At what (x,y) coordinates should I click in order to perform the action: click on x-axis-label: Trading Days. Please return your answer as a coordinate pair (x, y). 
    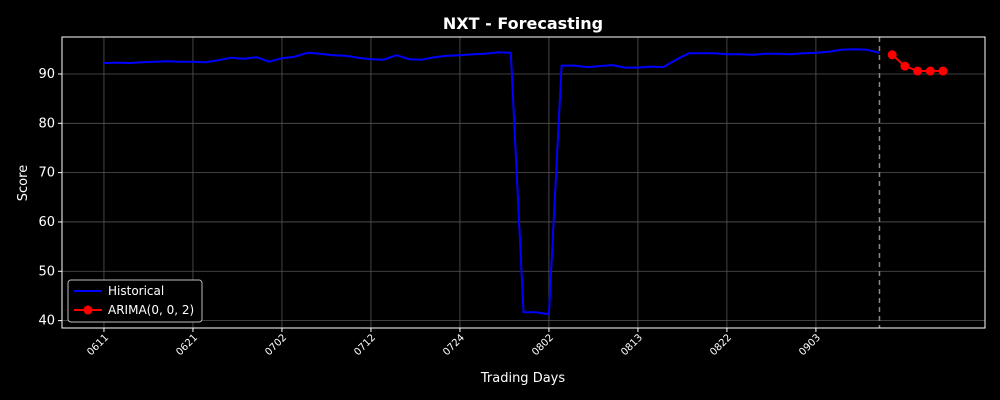
    Looking at the image, I should click on (522, 378).